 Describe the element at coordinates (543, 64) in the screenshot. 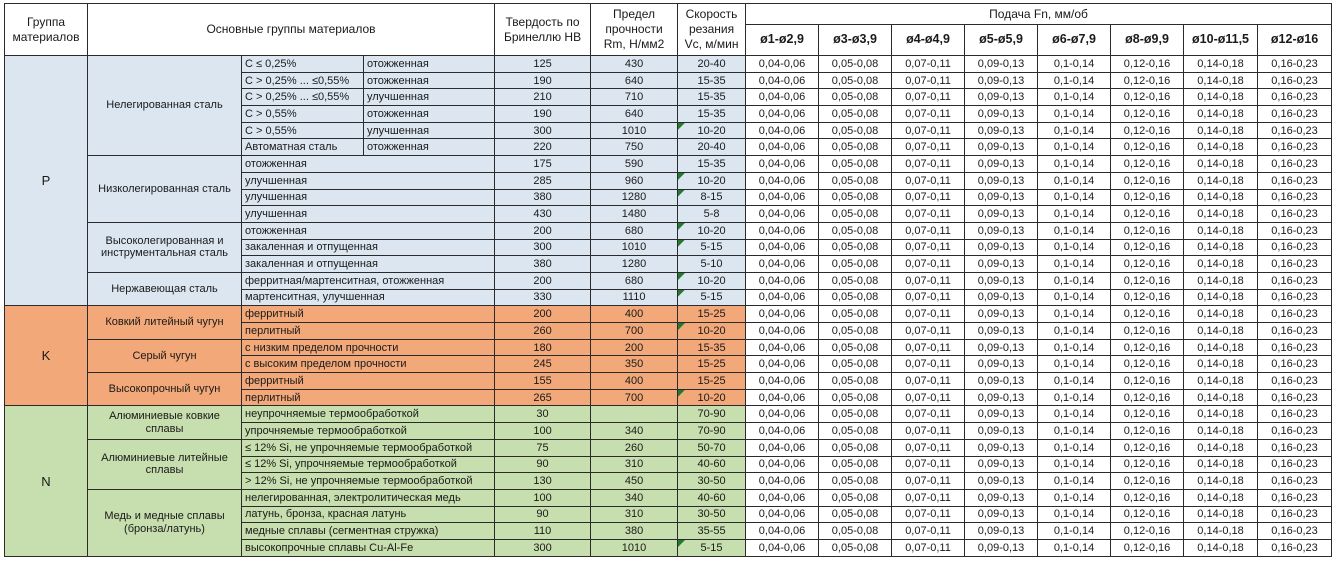

I see `hardness-cell: 125` at that location.